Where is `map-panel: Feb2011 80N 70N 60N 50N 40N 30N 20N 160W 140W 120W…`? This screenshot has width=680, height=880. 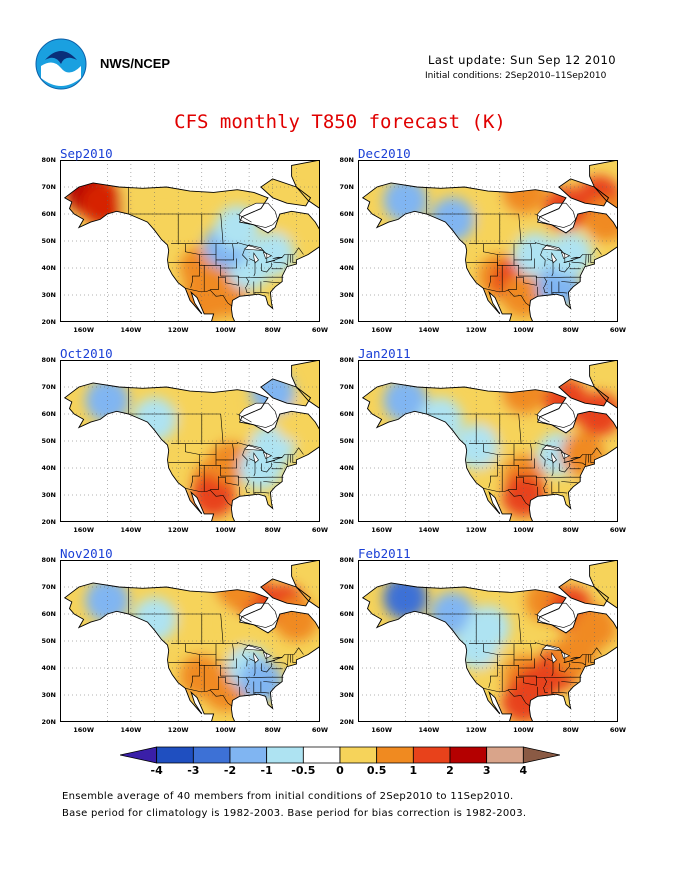
map-panel: Feb2011 80N 70N 60N 50N 40N 30N 20N 160W 140W 120W… is located at coordinates (483, 640).